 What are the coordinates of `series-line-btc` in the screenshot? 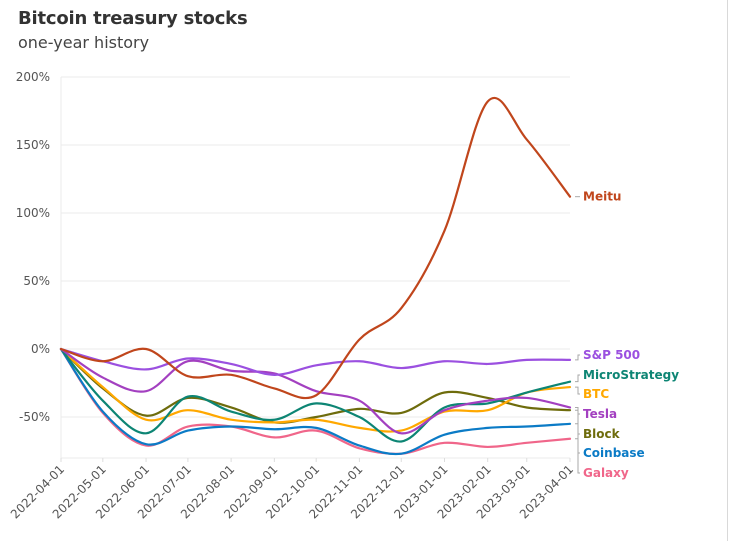 It's located at (315, 390).